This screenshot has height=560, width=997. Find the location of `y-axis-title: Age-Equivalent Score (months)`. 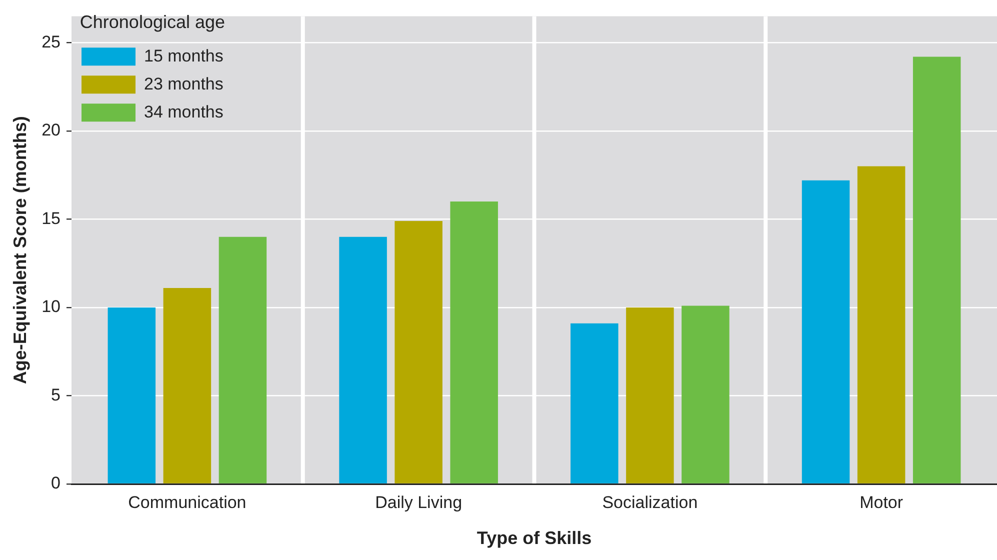

y-axis-title: Age-Equivalent Score (months) is located at coordinates (20, 250).